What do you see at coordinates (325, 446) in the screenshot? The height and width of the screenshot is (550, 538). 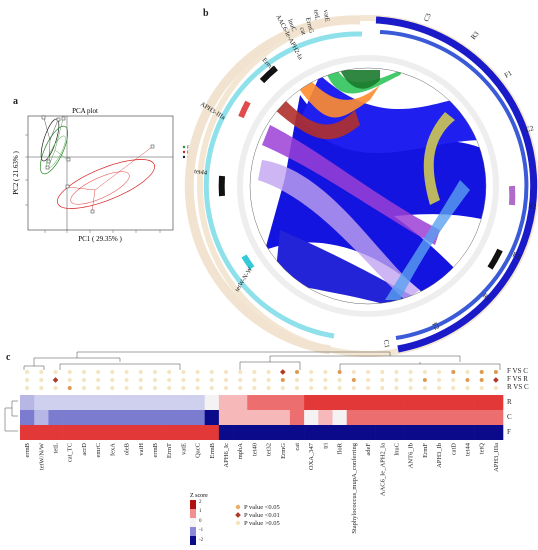 I see `heatmap-gene-label: tri` at bounding box center [325, 446].